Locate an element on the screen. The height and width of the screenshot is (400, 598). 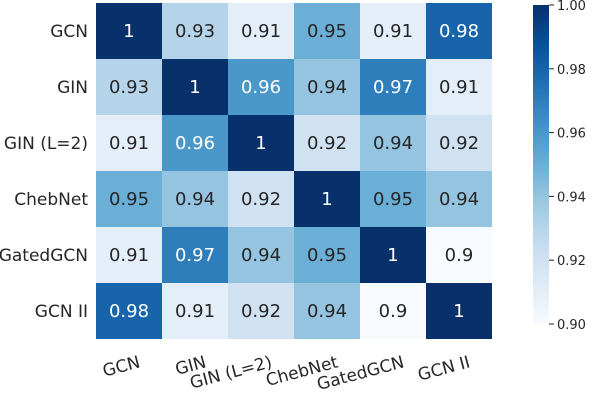
heatmap-cell-label-r4-c4: 1 is located at coordinates (392, 255).